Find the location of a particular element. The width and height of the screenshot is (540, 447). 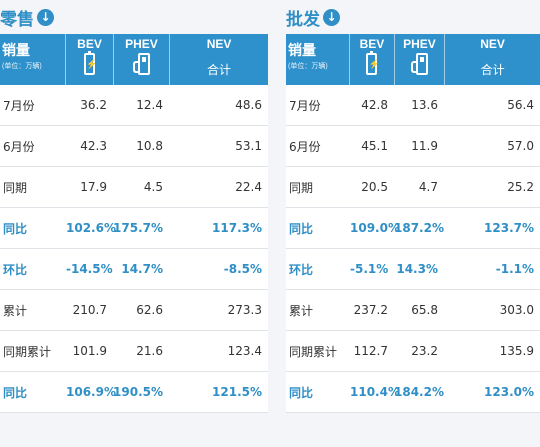

phev-value: 14.3% is located at coordinates (417, 269).